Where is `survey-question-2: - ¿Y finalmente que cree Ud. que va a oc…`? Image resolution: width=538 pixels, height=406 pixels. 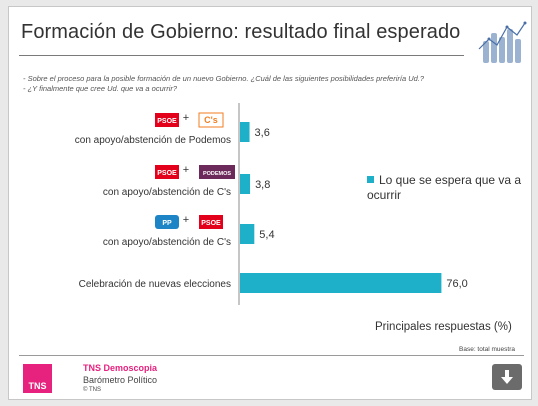
survey-question-2: - ¿Y finalmente que cree Ud. que va a oc… is located at coordinates (100, 88).